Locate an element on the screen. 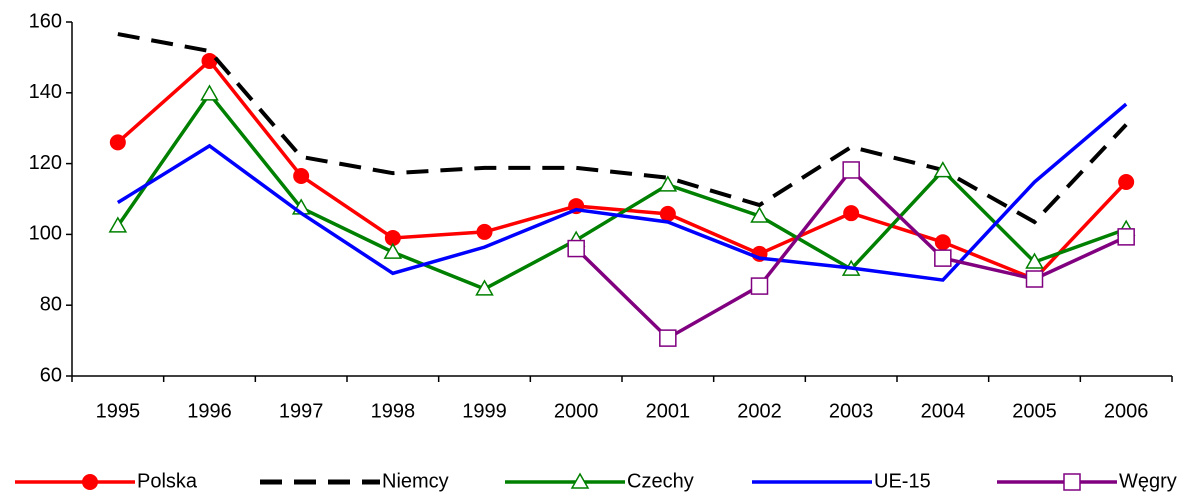 This screenshot has width=1178, height=497. x-tick-label: 1995 is located at coordinates (118, 411).